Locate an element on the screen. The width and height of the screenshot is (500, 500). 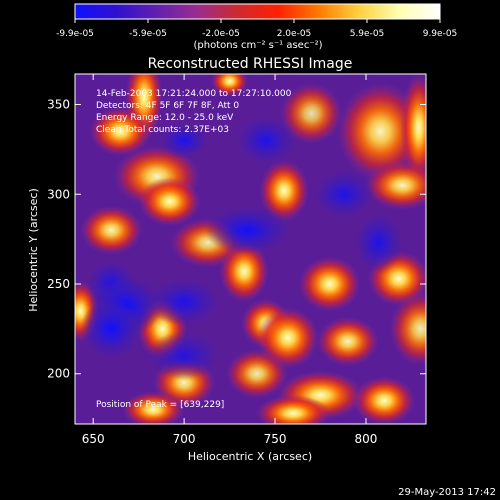
colorbar-tick-label: -5.9e-05 is located at coordinates (148, 34).